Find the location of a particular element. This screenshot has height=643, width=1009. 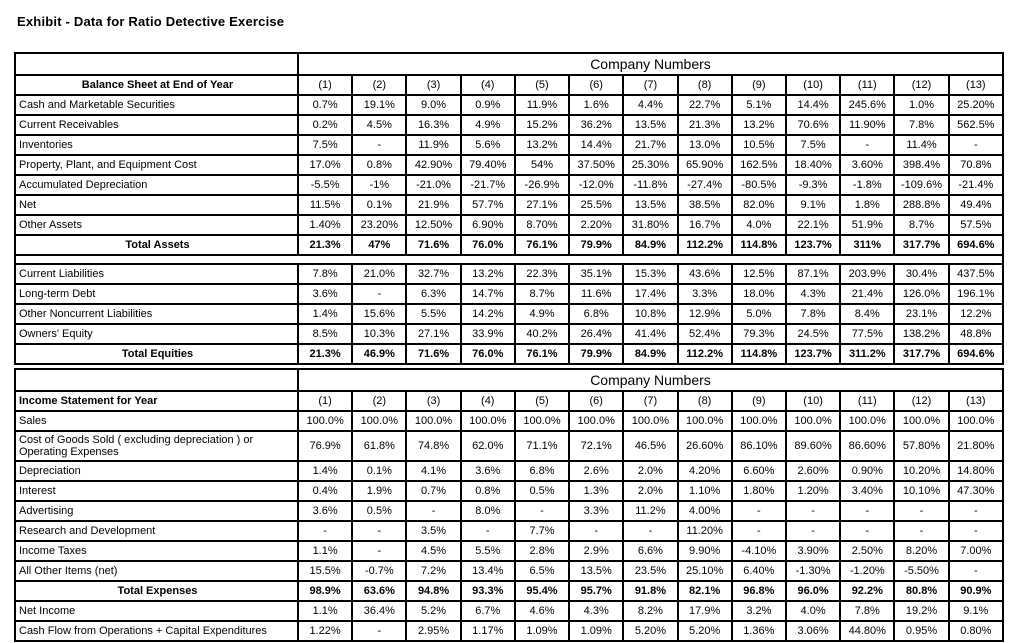

spacer-row-cell is located at coordinates (509, 259).